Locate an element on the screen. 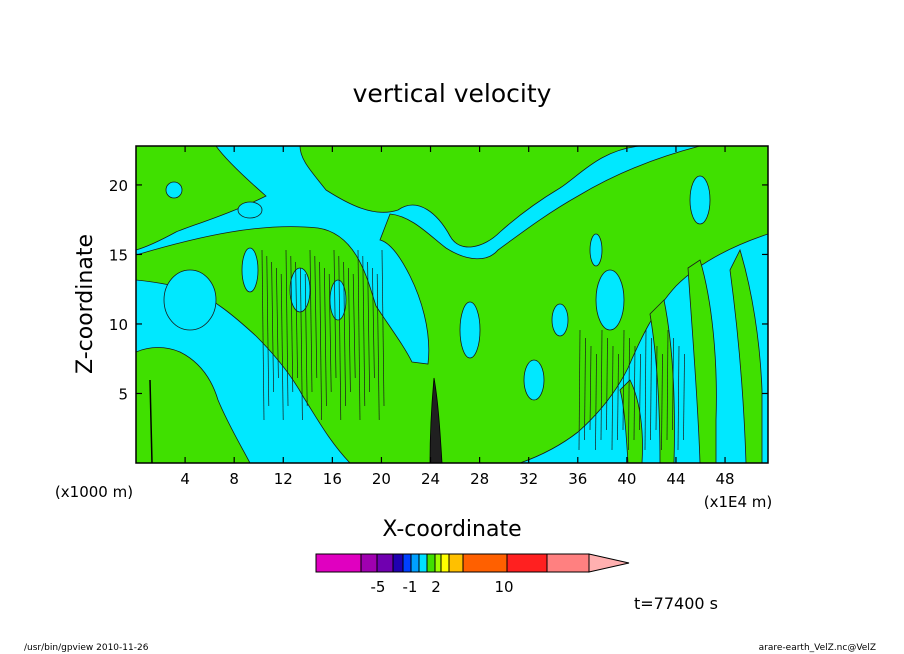 The width and height of the screenshot is (904, 654). x-axis-multiplier: (x1000 m) is located at coordinates (94, 492).